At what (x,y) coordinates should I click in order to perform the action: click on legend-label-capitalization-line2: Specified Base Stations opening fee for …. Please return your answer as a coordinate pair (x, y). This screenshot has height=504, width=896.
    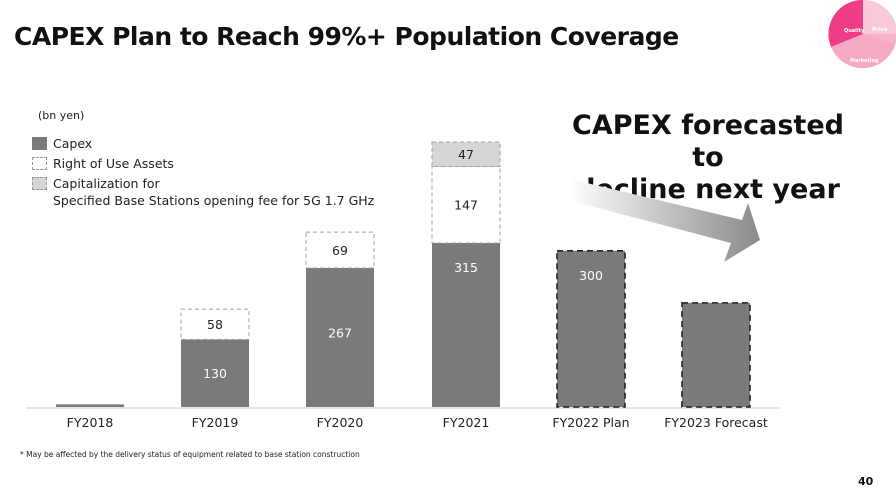
    Looking at the image, I should click on (214, 200).